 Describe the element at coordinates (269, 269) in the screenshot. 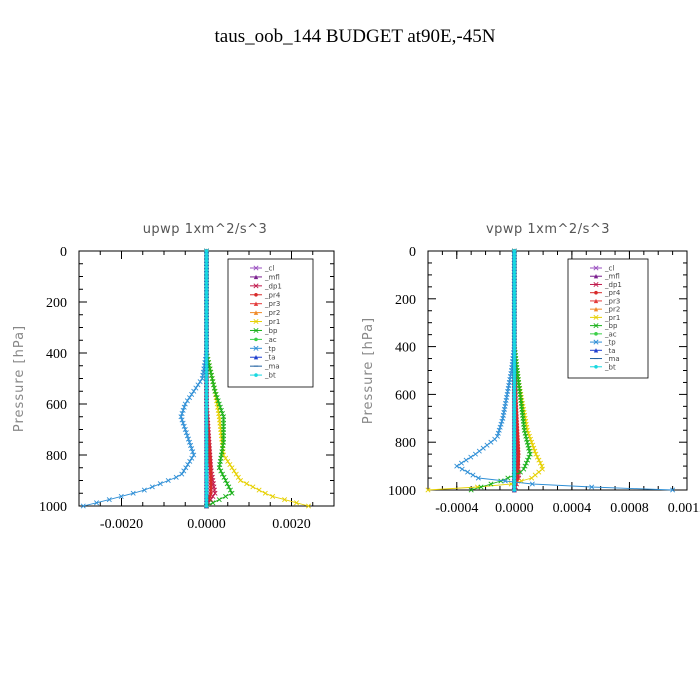

I see `legend-label: _cl` at that location.